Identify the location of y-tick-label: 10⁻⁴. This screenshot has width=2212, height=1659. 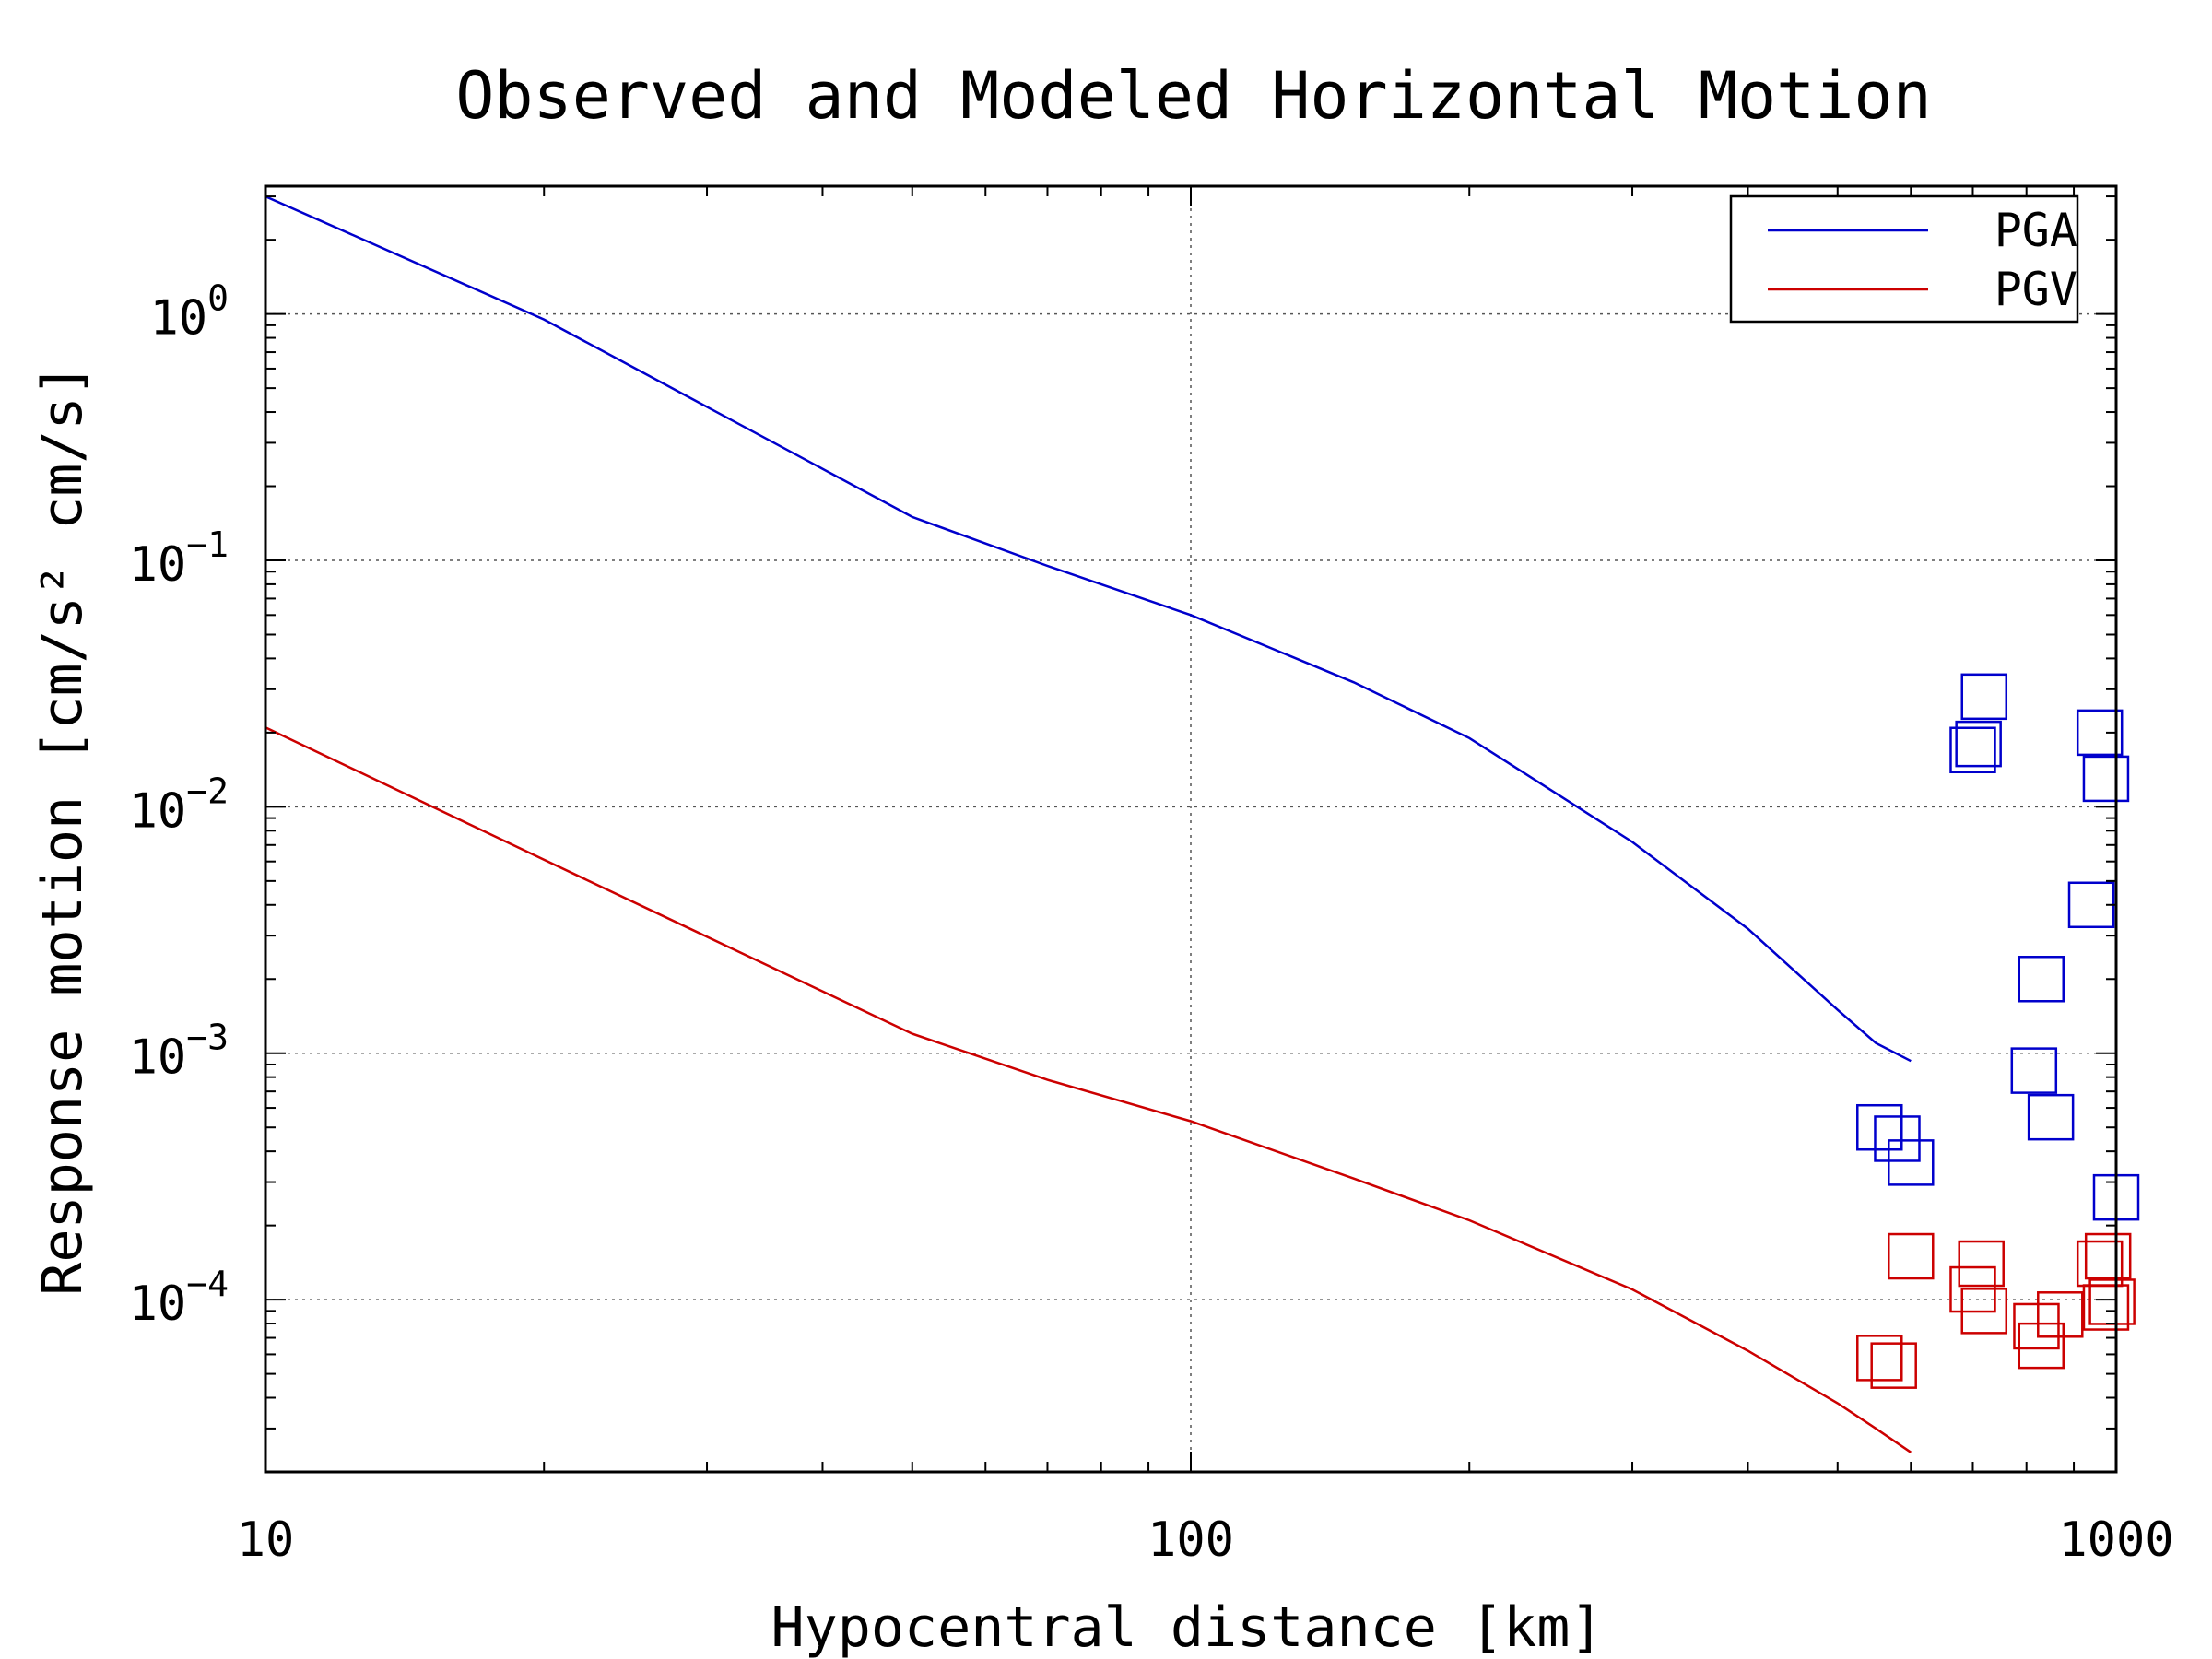
(179, 1298).